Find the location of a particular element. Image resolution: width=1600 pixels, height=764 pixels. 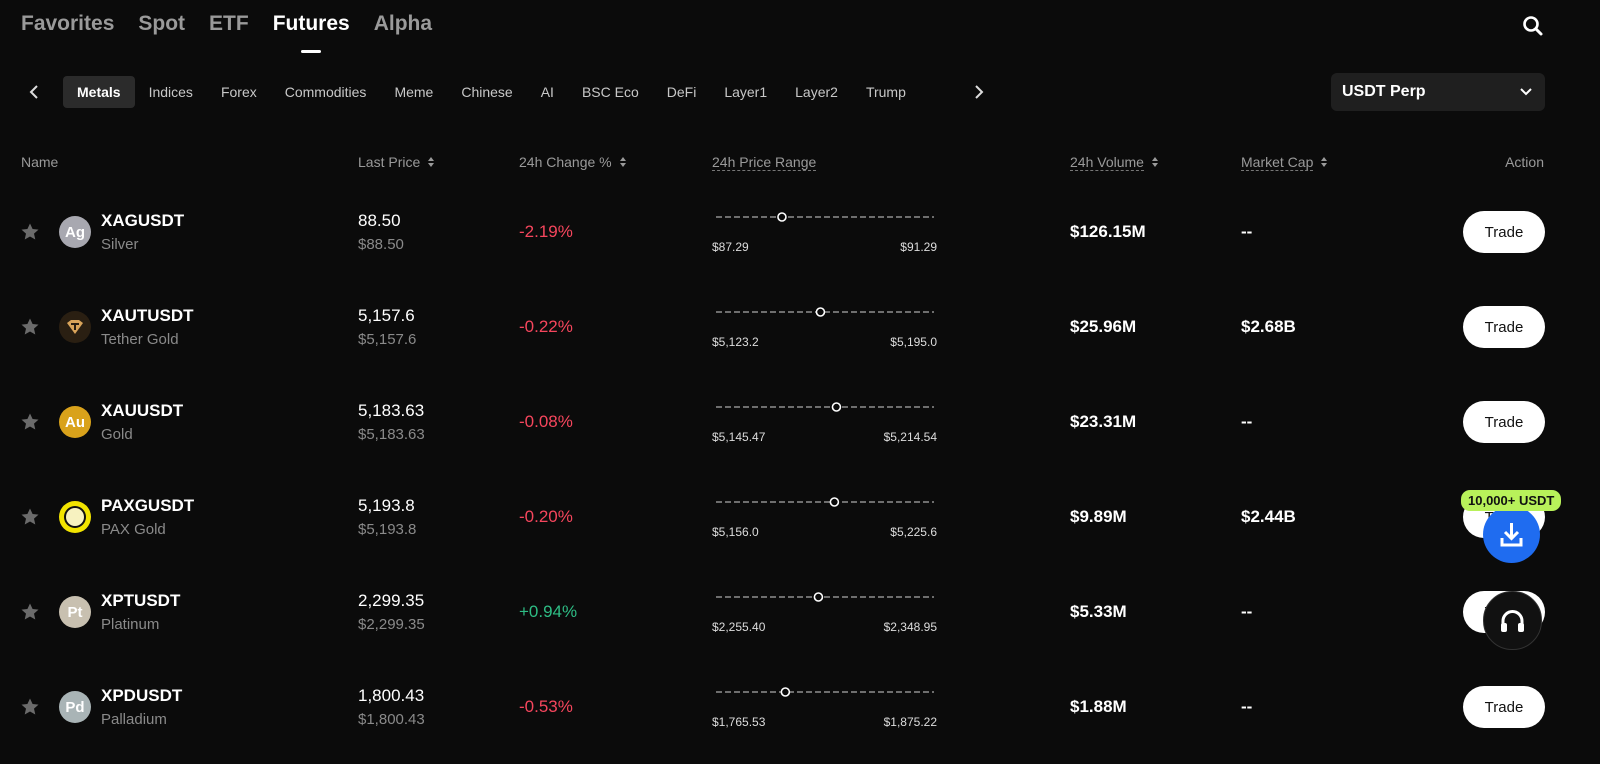

last-price-usd: $5,157.6 is located at coordinates (387, 339).